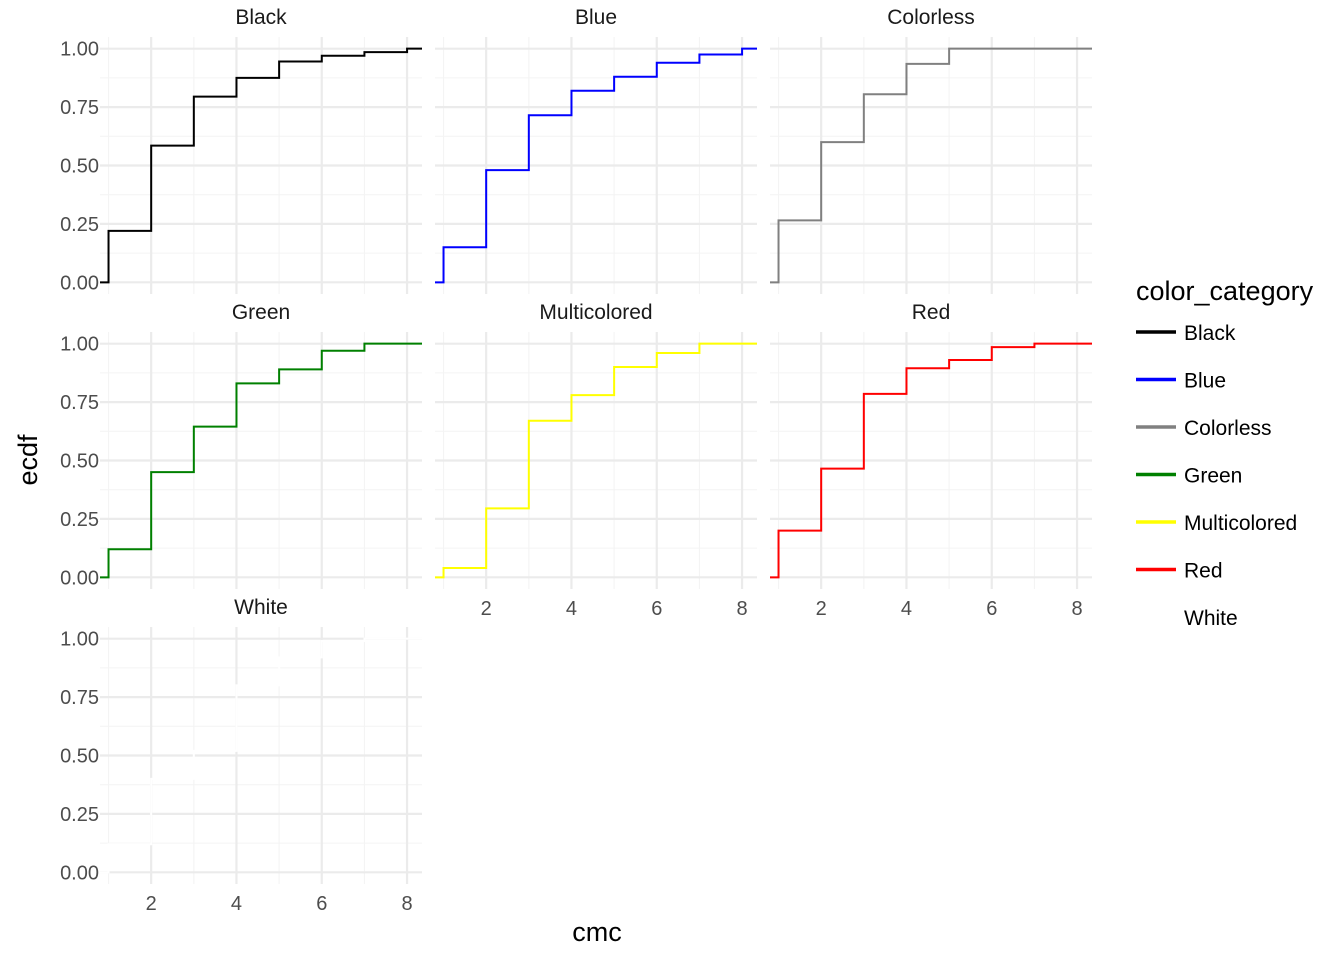 This screenshot has width=1344, height=960. I want to click on facet-black: Black 0.00 0.25 0.50 0.75 1.00, so click(241, 150).